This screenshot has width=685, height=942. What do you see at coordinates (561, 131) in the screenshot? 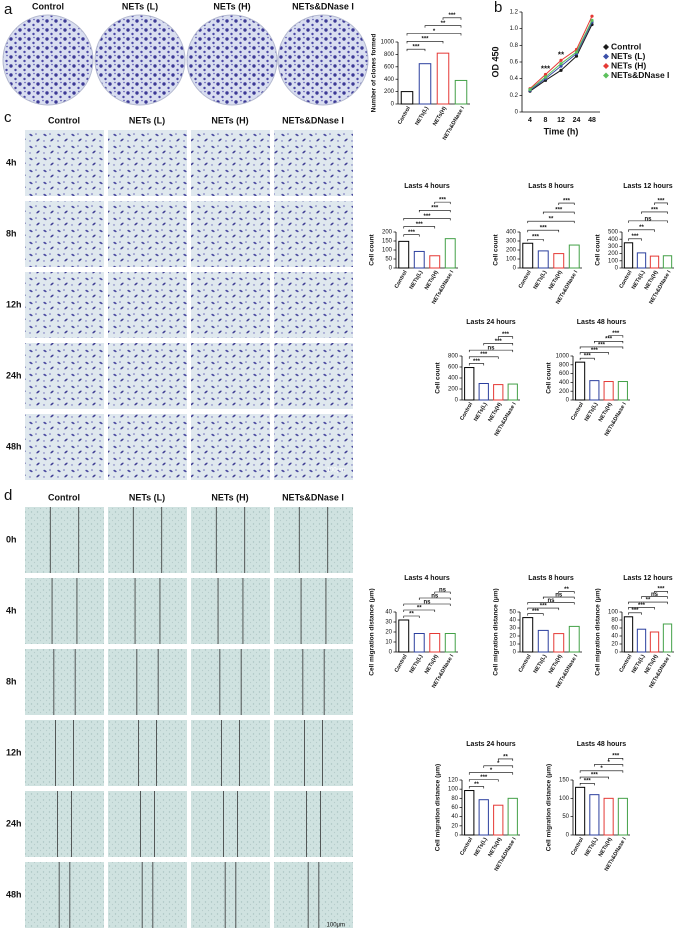
I see `x-axis-label: Time (h)` at bounding box center [561, 131].